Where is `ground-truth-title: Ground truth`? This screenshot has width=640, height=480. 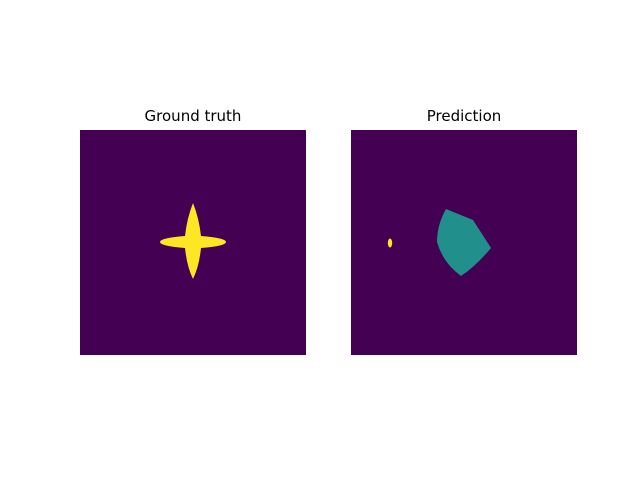 ground-truth-title: Ground truth is located at coordinates (193, 116).